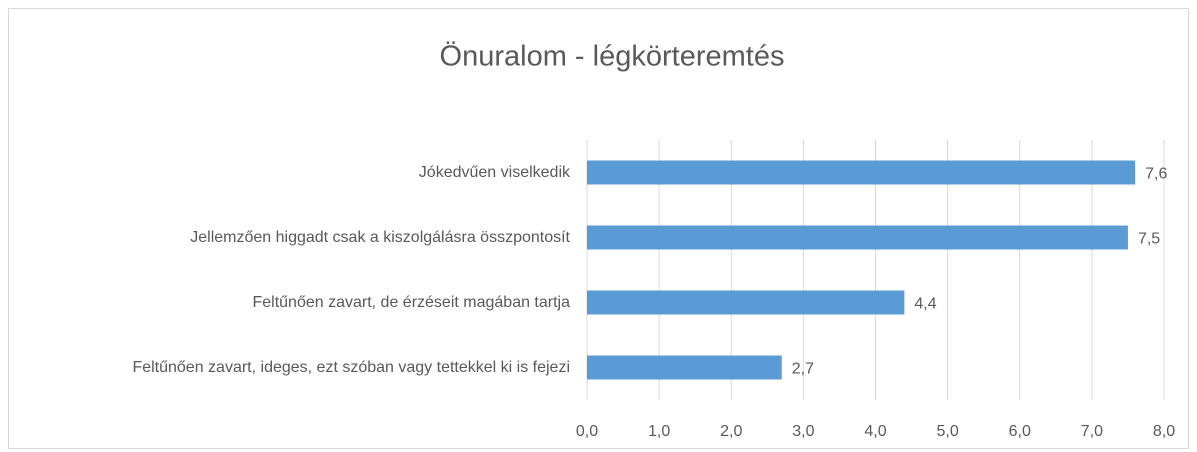 The width and height of the screenshot is (1197, 452). Describe the element at coordinates (925, 304) in the screenshot. I see `data-label: 4,4` at that location.